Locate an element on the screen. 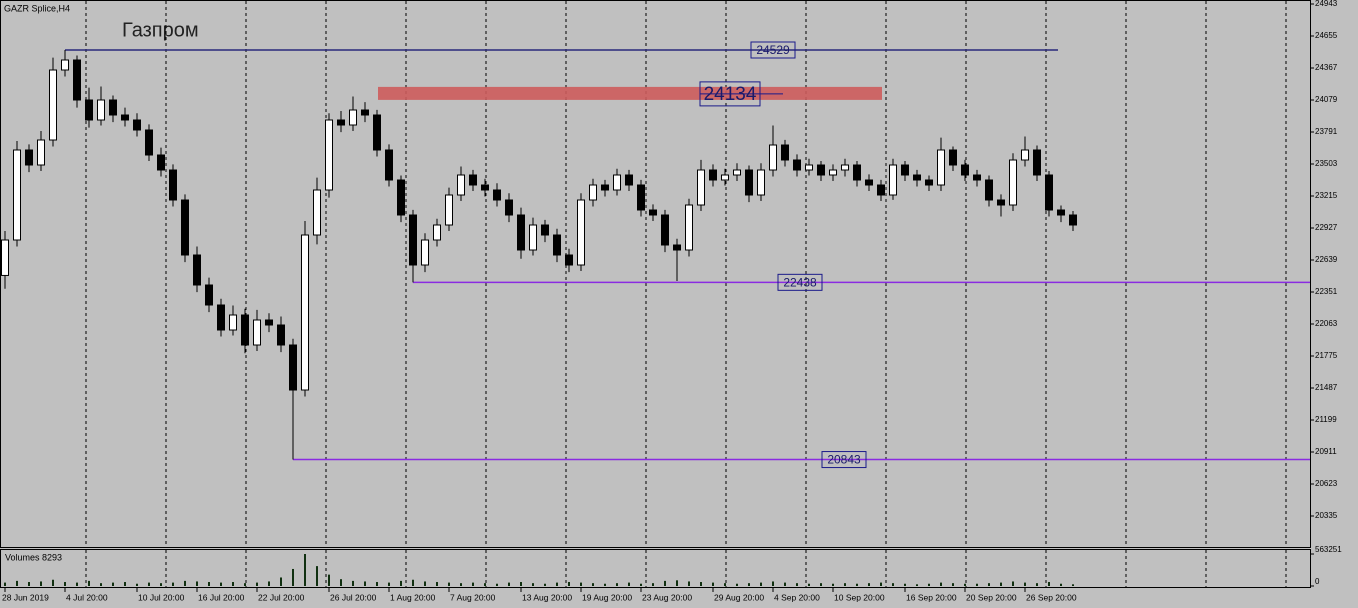 This screenshot has width=1358, height=608. y-tick-label: 21775 is located at coordinates (1326, 355).